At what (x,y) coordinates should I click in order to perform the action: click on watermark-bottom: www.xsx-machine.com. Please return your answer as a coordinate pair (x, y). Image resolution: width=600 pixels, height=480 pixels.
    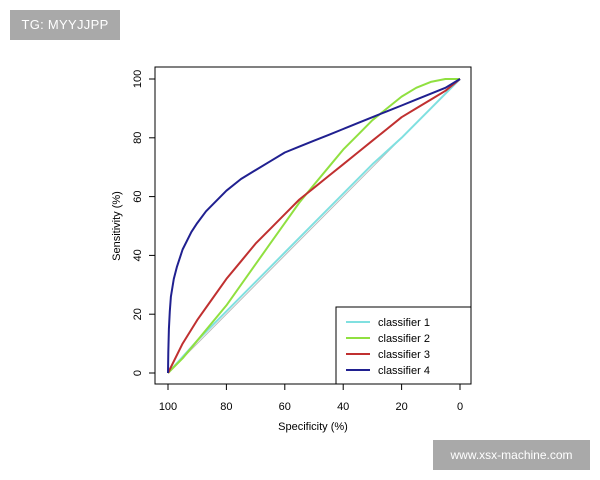
    Looking at the image, I should click on (511, 455).